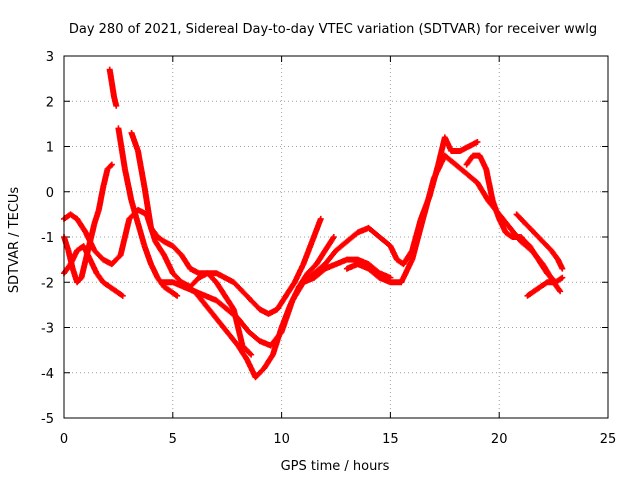 Image resolution: width=640 pixels, height=480 pixels. What do you see at coordinates (47, 238) in the screenshot?
I see `y-tick-label: -1` at bounding box center [47, 238].